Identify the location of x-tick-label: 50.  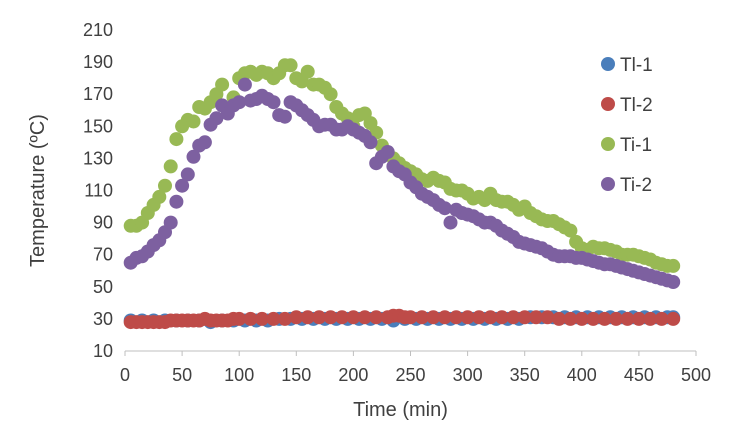
(182, 375).